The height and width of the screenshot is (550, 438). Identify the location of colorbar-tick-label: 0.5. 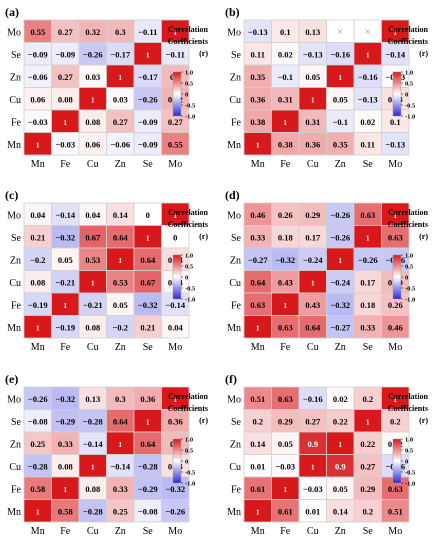
(409, 451).